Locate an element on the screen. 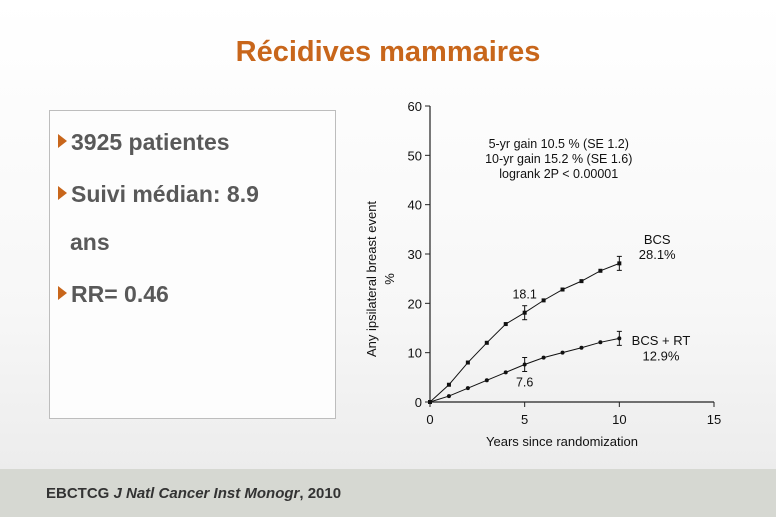  slide-title: Récidives mammaires is located at coordinates (388, 52).